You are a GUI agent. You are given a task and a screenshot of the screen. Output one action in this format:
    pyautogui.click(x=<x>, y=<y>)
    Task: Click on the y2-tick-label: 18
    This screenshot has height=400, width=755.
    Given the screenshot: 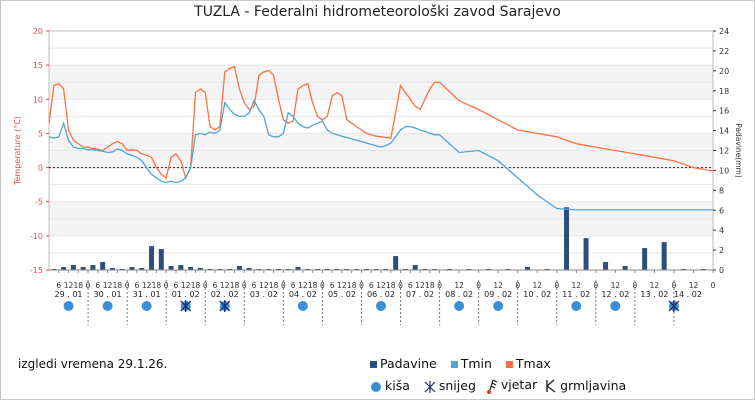 What is the action you would take?
    pyautogui.click(x=724, y=91)
    